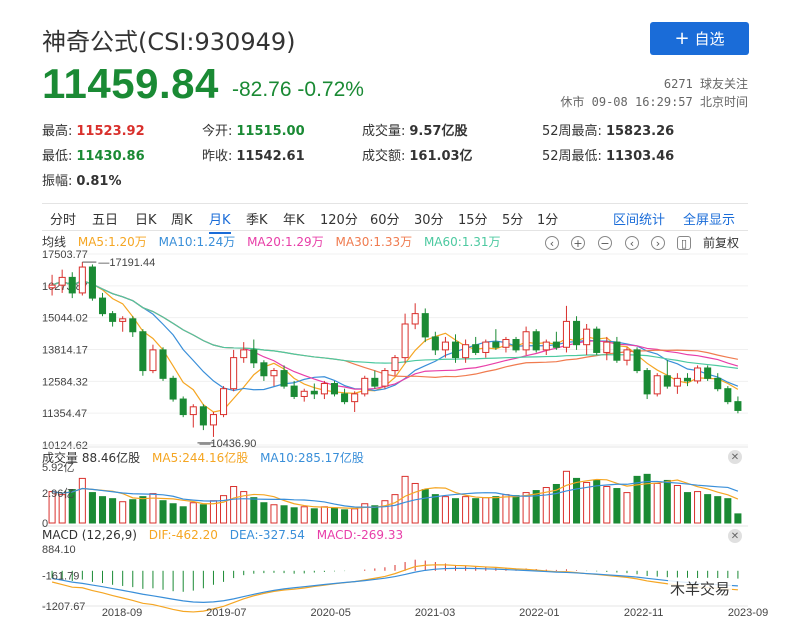 The height and width of the screenshot is (626, 793). I want to click on tab-30min: 30分, so click(429, 220).